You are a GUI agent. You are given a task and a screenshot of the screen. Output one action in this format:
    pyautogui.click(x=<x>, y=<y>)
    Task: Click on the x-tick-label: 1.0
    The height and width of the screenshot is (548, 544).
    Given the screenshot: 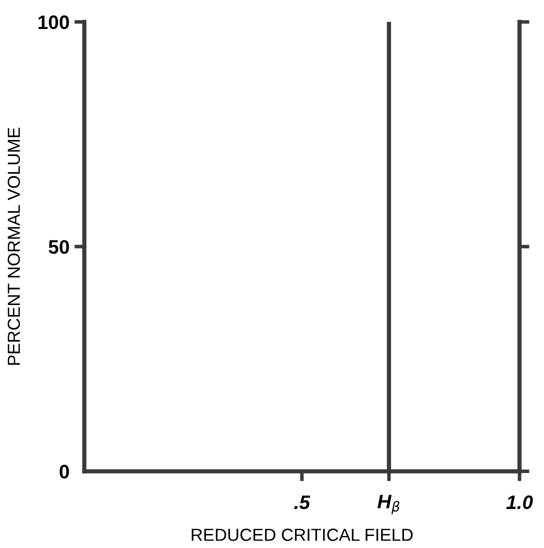 What is the action you would take?
    pyautogui.click(x=519, y=502)
    